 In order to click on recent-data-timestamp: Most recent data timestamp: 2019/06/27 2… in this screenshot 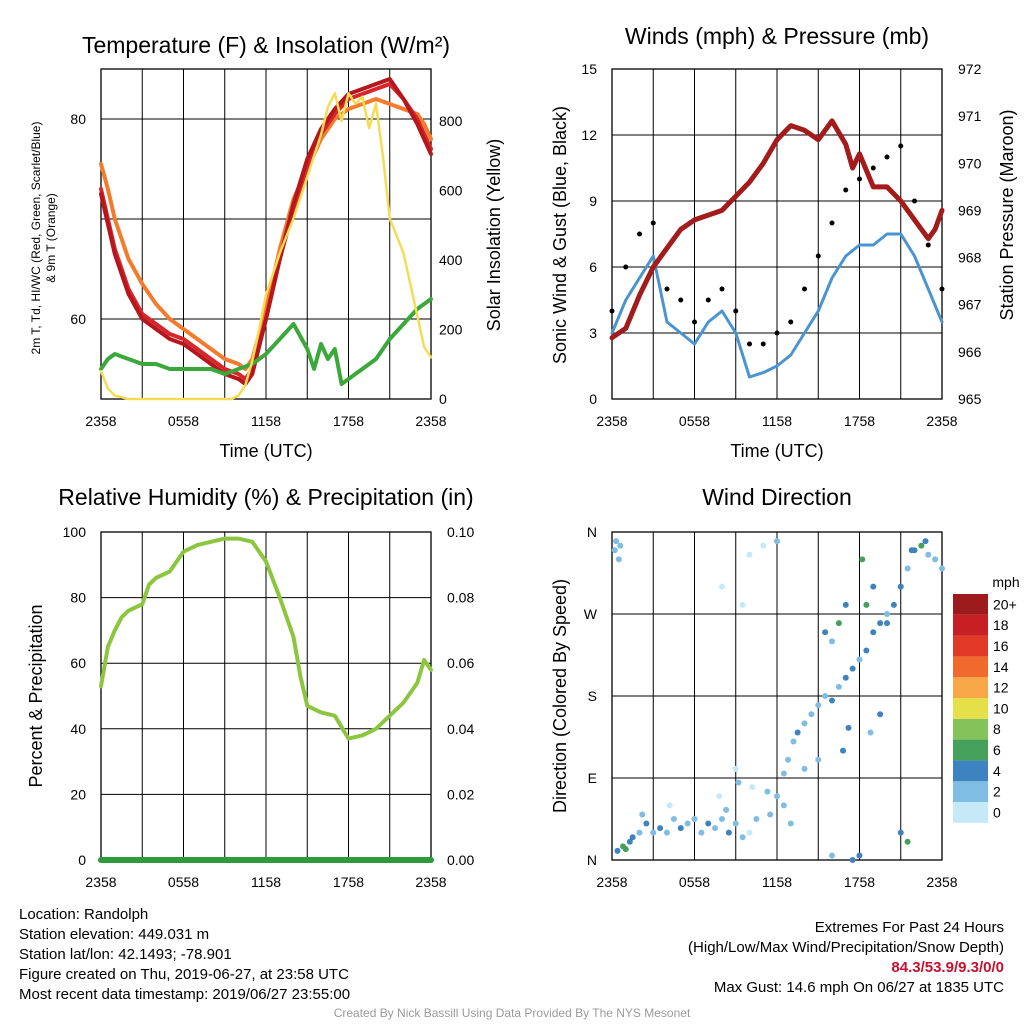, I will do `click(185, 994)`.